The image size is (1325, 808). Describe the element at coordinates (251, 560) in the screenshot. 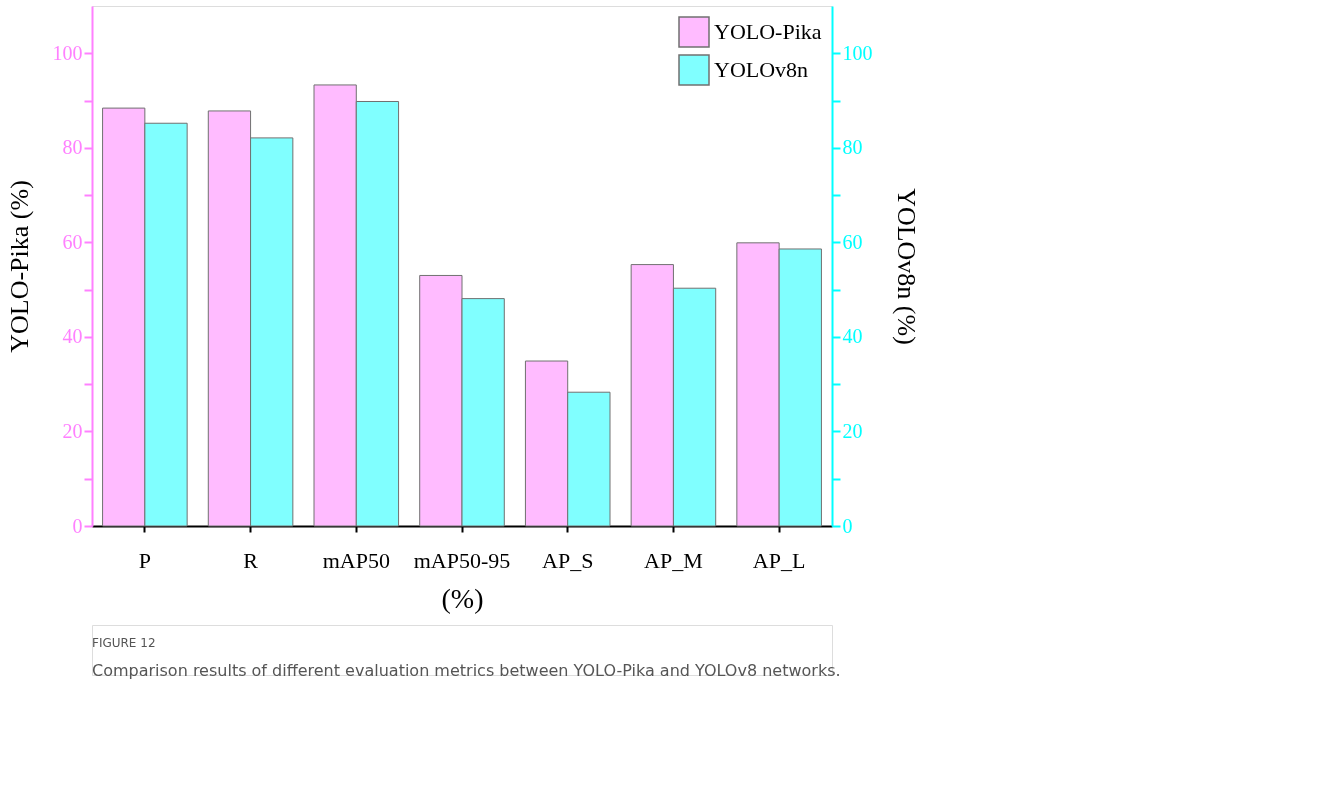

I see `x-tick-label: R` at that location.